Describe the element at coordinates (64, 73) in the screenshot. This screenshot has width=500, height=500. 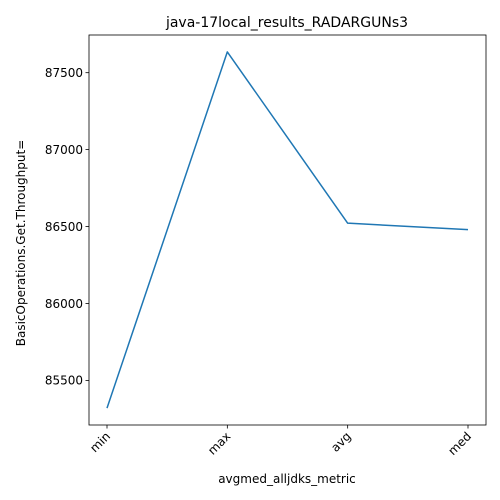
I see `y-tick-label: 87500` at that location.